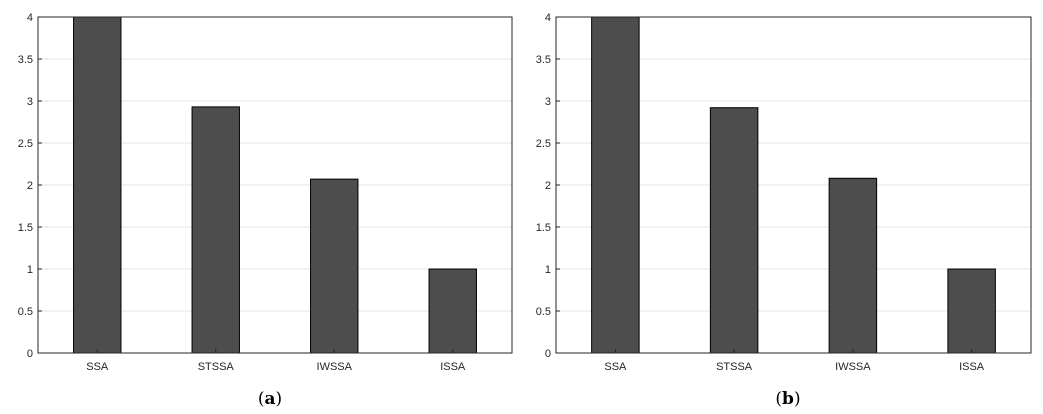 The width and height of the screenshot is (1043, 414). I want to click on caption-letter: a, so click(269, 399).